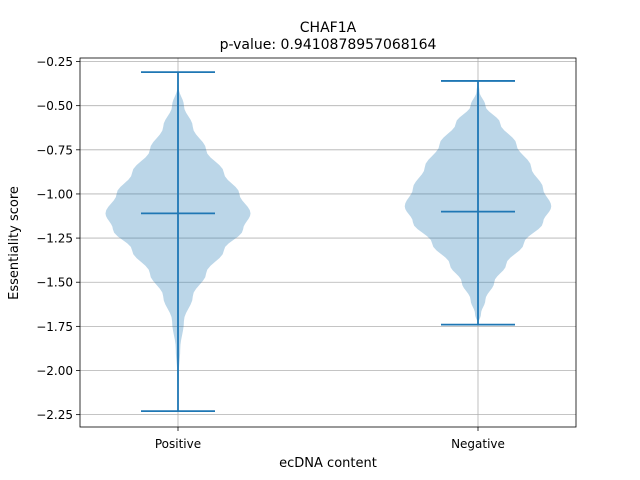 The image size is (640, 480). I want to click on x-tick-label: Positive, so click(178, 444).